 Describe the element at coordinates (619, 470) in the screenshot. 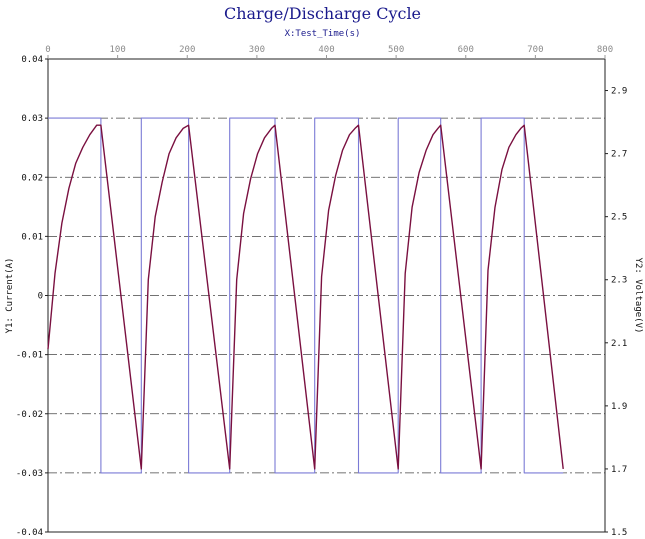

I see `y2-tick-label: 1.7` at that location.